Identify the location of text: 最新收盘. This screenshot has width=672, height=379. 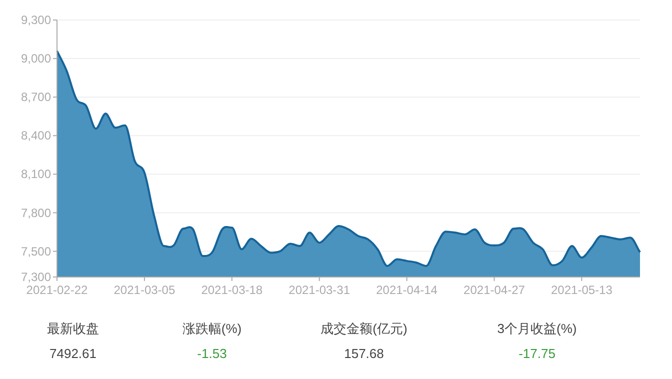
(73, 328).